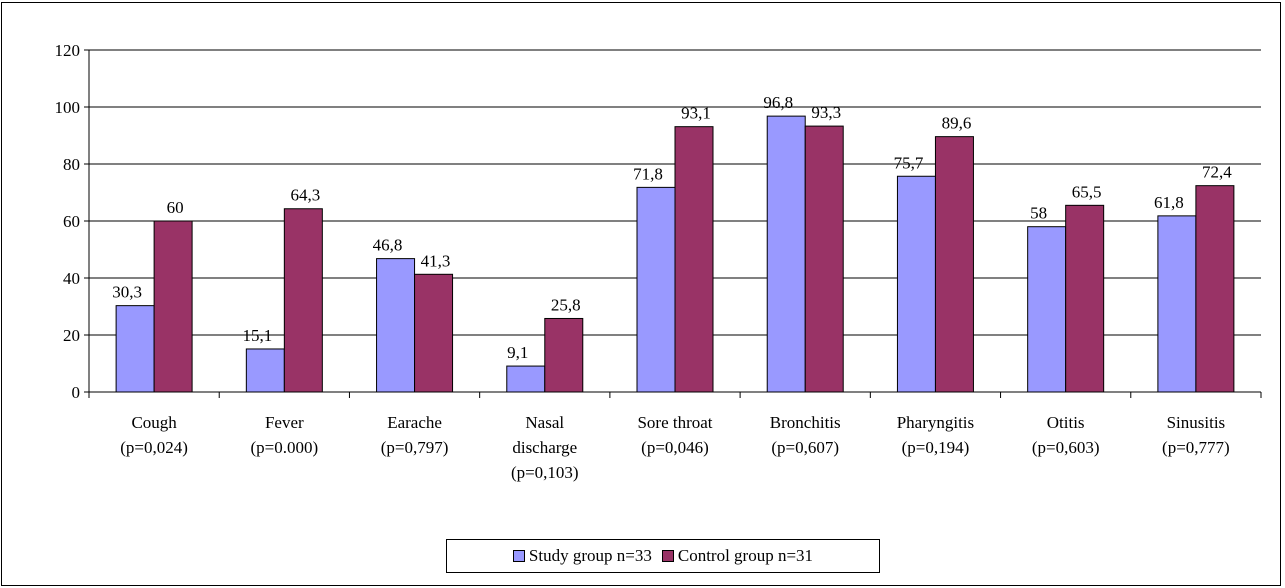 This screenshot has width=1285, height=588. What do you see at coordinates (68, 50) in the screenshot?
I see `y-tick-label-120: 120` at bounding box center [68, 50].